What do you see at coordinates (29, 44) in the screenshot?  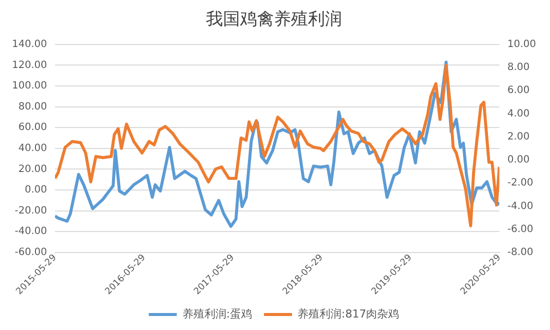 I see `y-tick-label: 140.00` at bounding box center [29, 44].